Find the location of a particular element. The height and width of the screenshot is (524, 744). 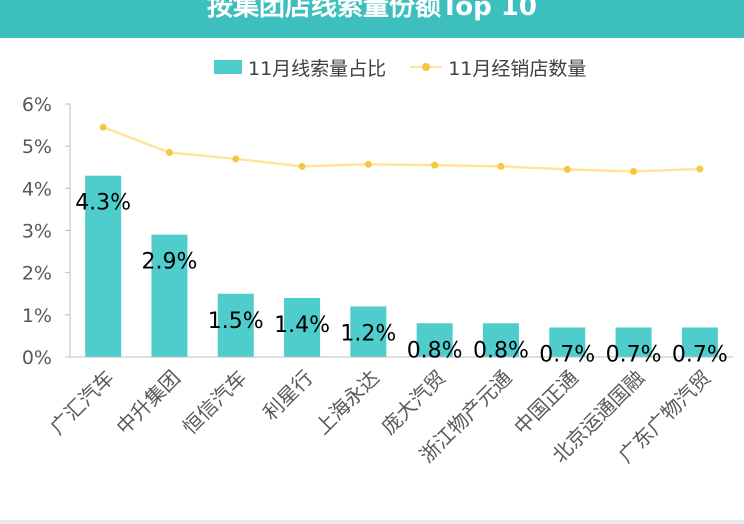

y-tick-label: 6% is located at coordinates (37, 105).